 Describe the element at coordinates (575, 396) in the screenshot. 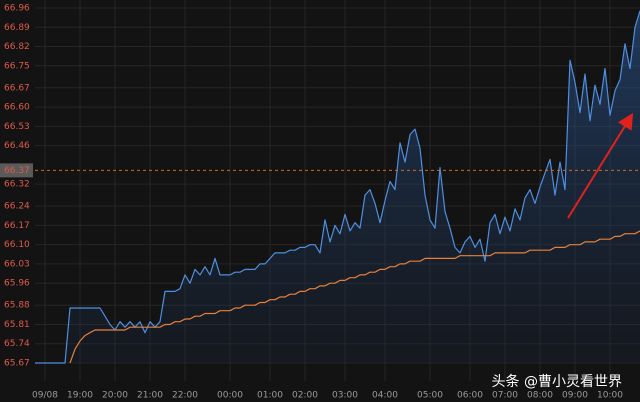

I see `x-tick-label: 09:00` at that location.